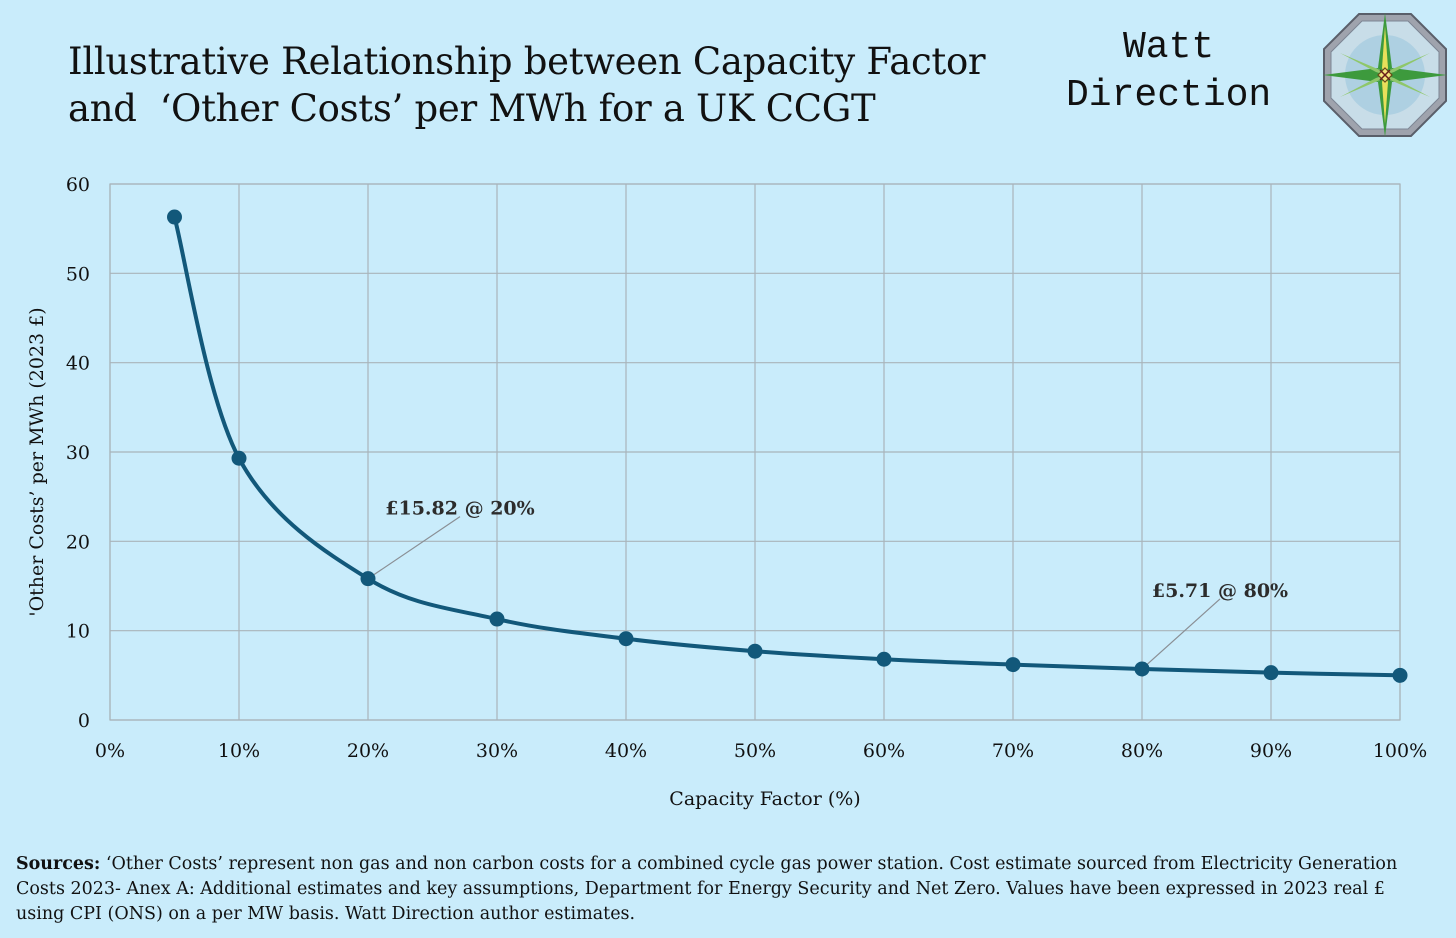  Describe the element at coordinates (78, 185) in the screenshot. I see `y-tick-label: 60` at that location.